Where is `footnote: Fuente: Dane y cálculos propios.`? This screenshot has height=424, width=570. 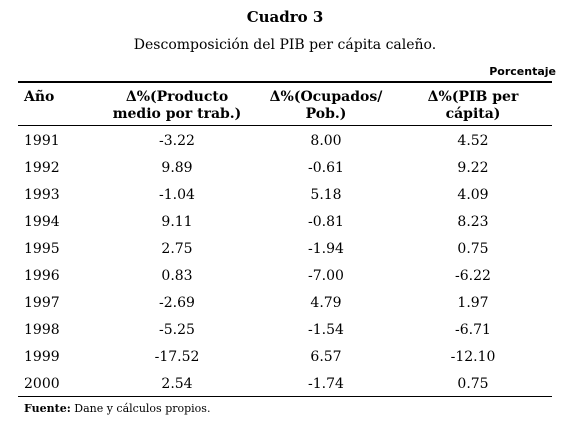
footnote: Fuente: Dane y cálculos propios. is located at coordinates (117, 408).